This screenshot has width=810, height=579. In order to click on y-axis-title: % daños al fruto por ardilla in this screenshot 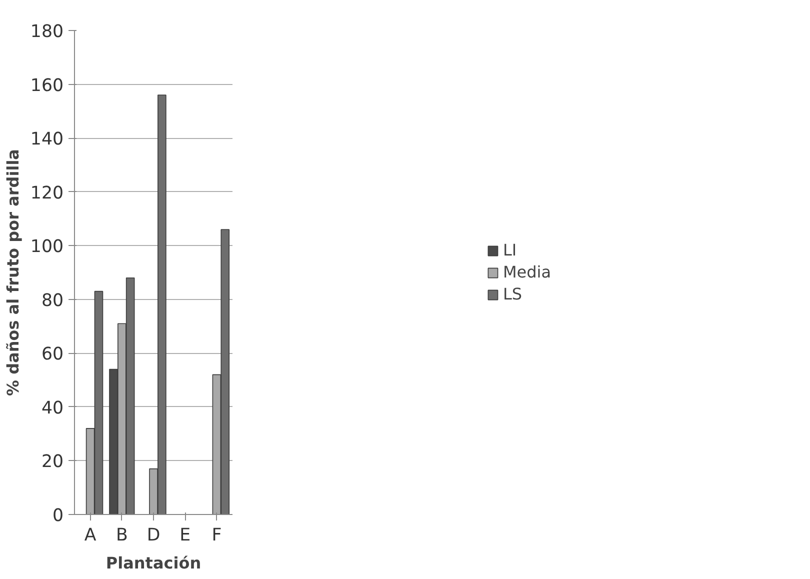, I will do `click(12, 272)`.